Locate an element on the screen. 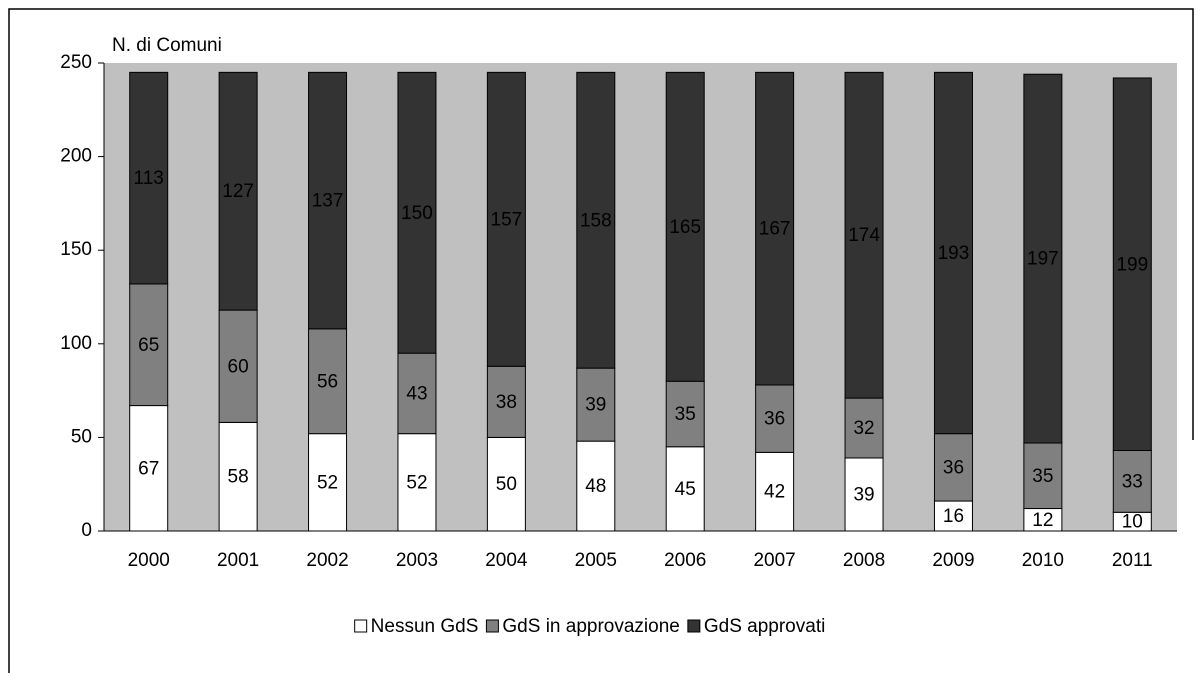 The width and height of the screenshot is (1203, 673). data-label: 113 is located at coordinates (149, 178).